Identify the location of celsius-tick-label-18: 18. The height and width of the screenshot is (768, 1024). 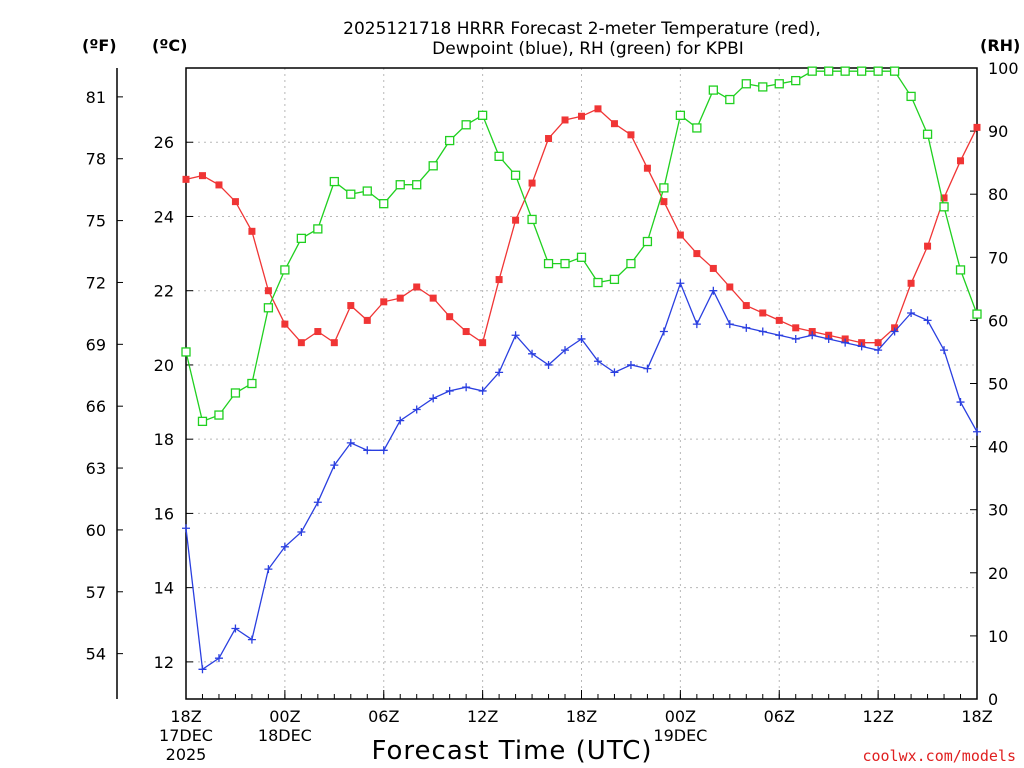
(164, 439).